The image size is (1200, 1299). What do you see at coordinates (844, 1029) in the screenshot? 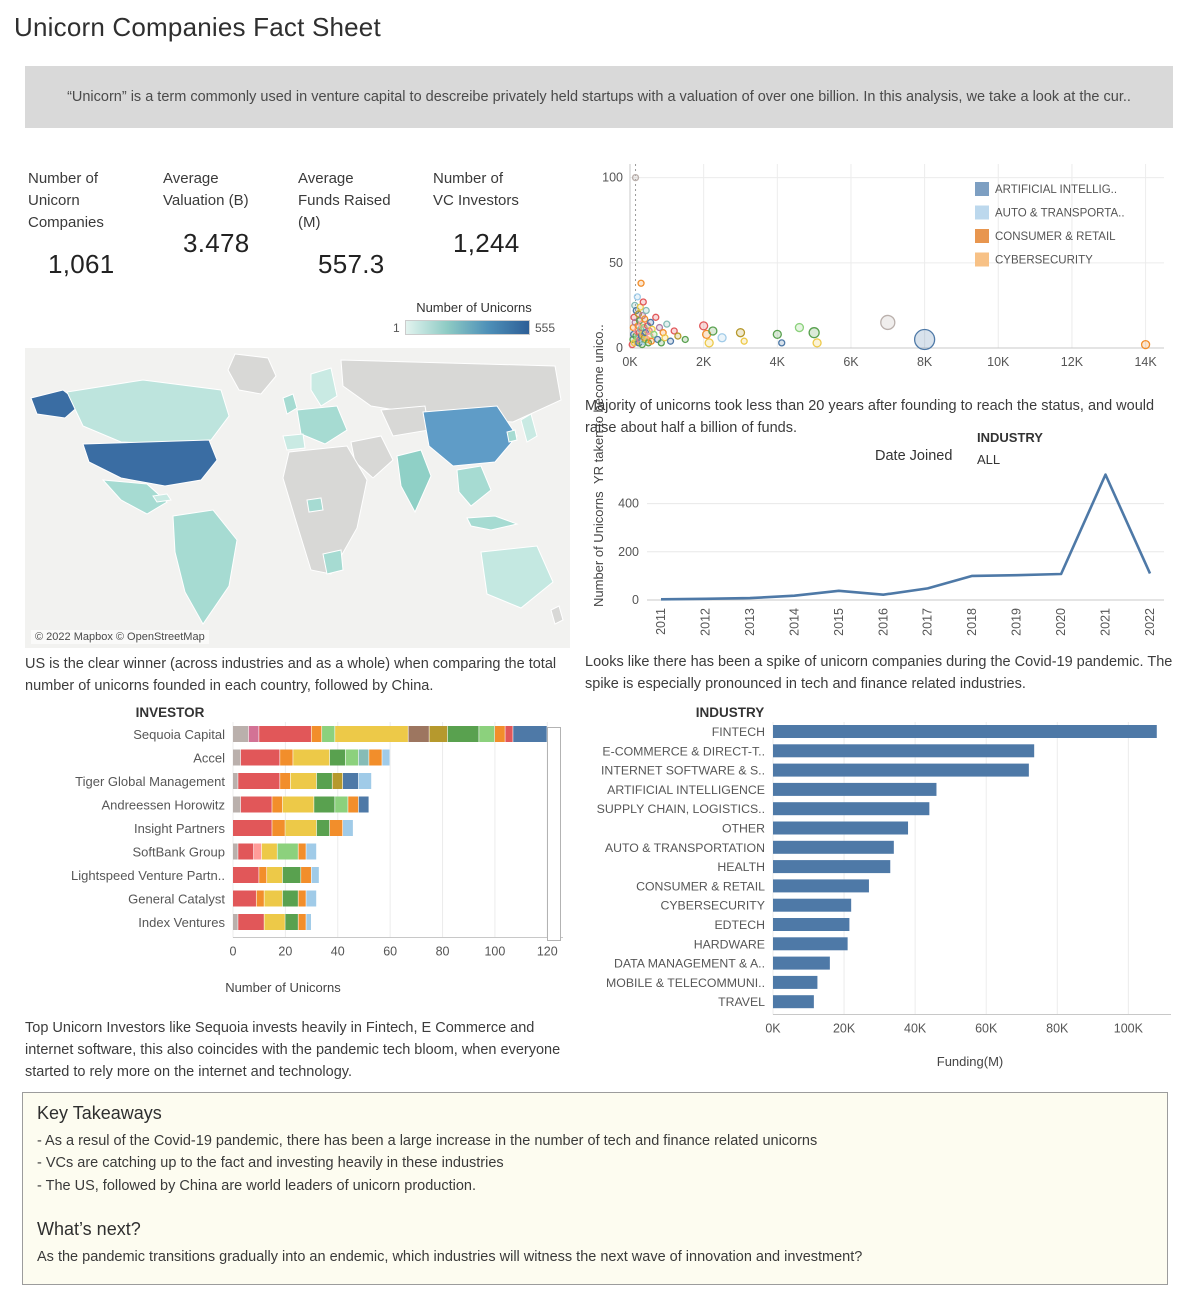
I see `svg-text: 20K` at bounding box center [844, 1029].